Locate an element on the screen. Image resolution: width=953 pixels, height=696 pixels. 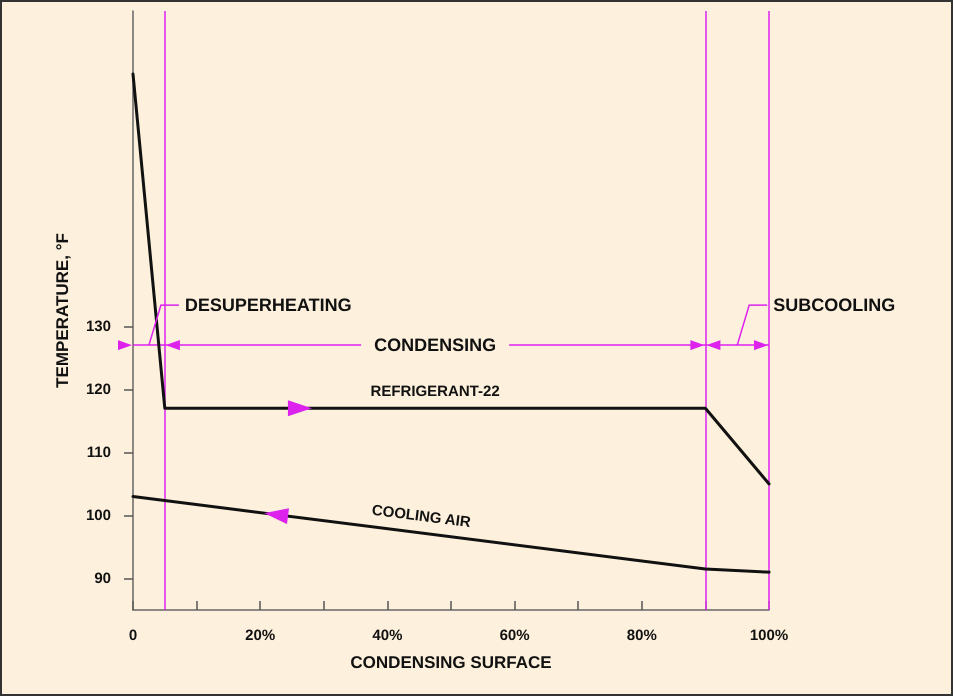
annotation: SUBCOOLING is located at coordinates (834, 305).